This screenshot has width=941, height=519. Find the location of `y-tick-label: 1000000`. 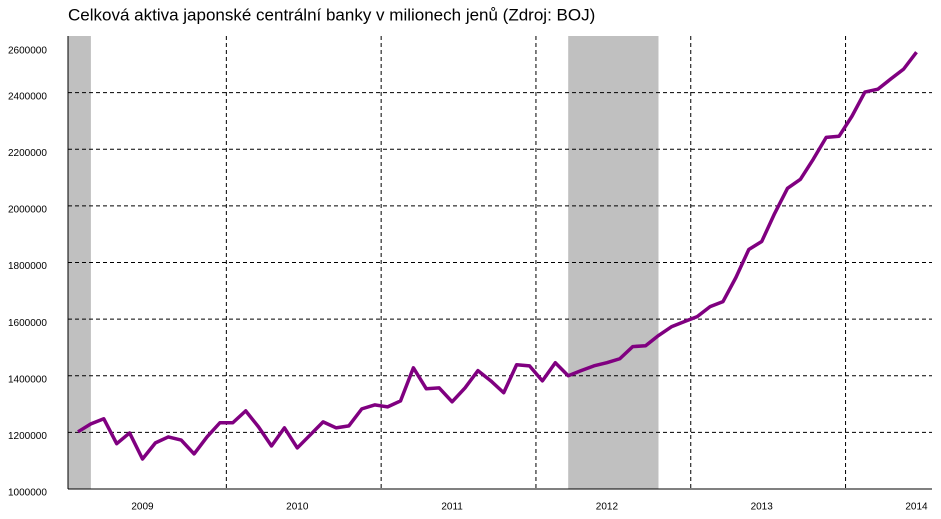

y-tick-label: 1000000 is located at coordinates (27, 493).